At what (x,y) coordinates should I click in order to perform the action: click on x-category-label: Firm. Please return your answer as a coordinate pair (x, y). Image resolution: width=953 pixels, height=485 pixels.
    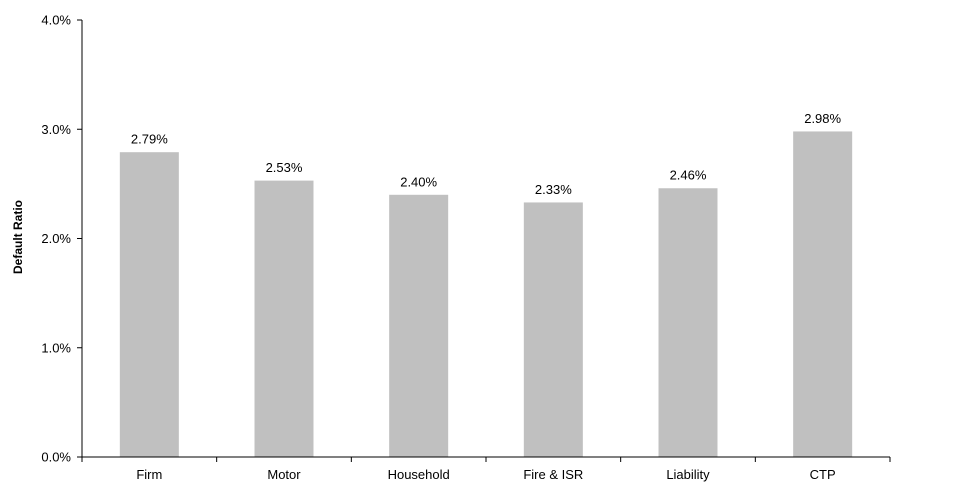
    Looking at the image, I should click on (149, 474).